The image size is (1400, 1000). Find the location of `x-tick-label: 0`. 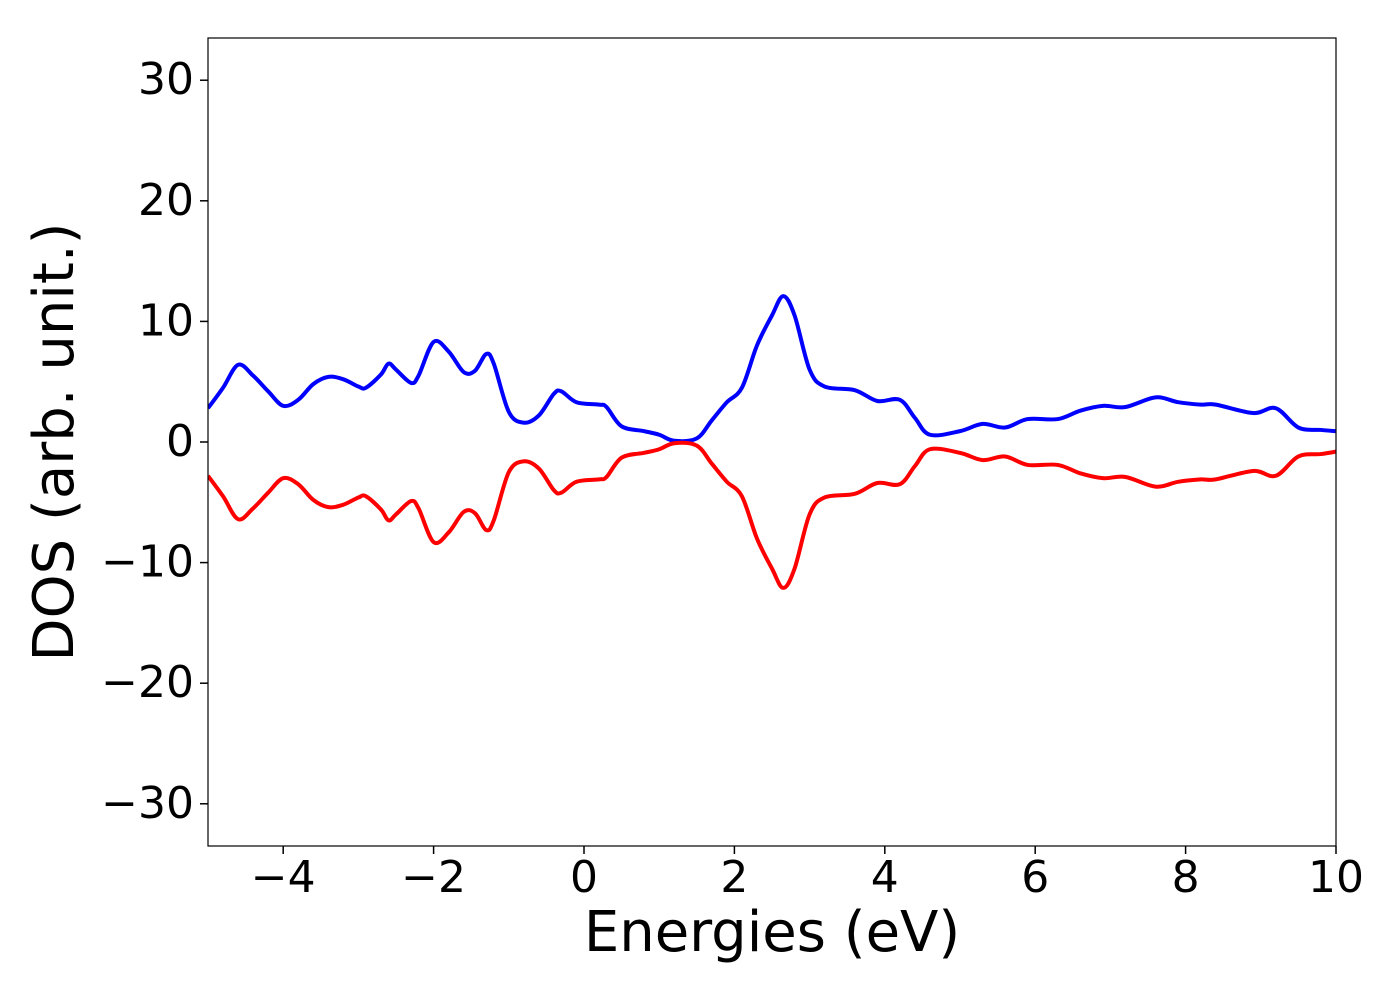

x-tick-label: 0 is located at coordinates (584, 877).